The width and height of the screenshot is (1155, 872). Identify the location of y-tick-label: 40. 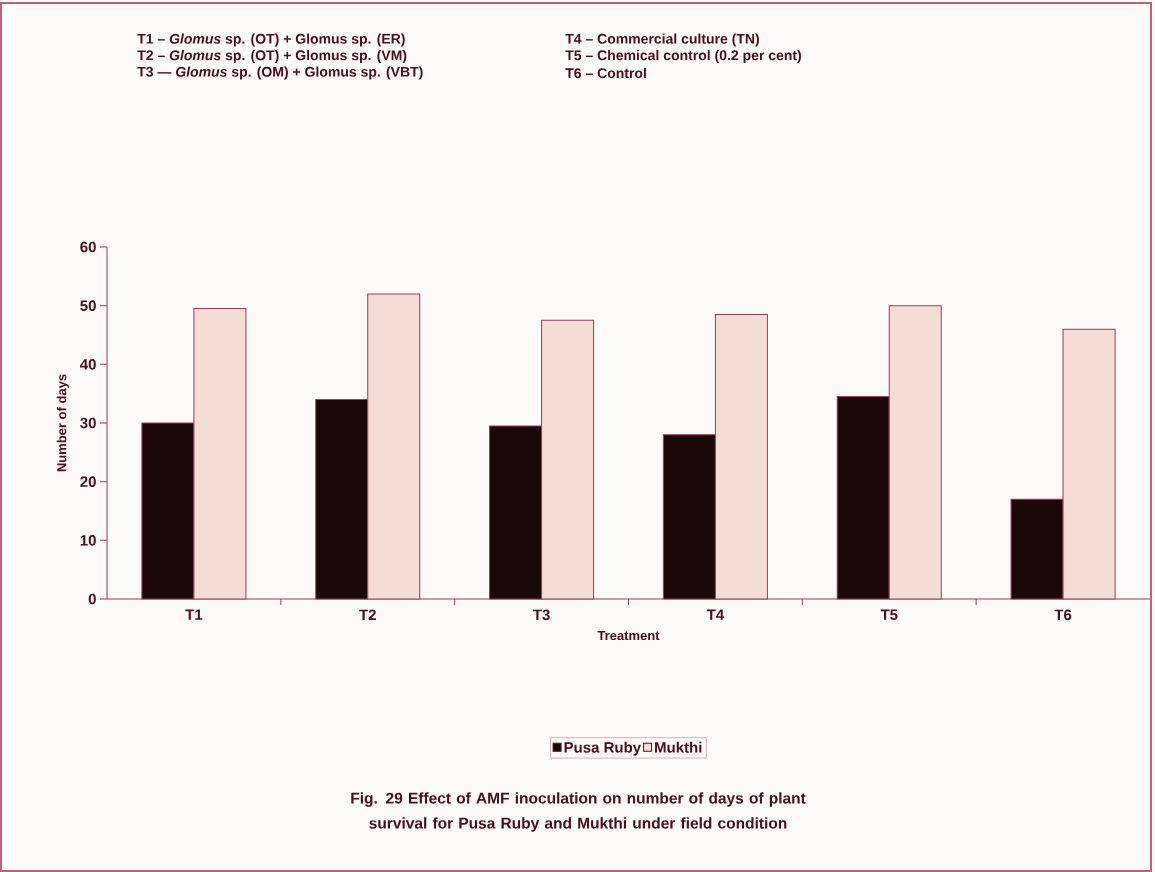
(88, 364).